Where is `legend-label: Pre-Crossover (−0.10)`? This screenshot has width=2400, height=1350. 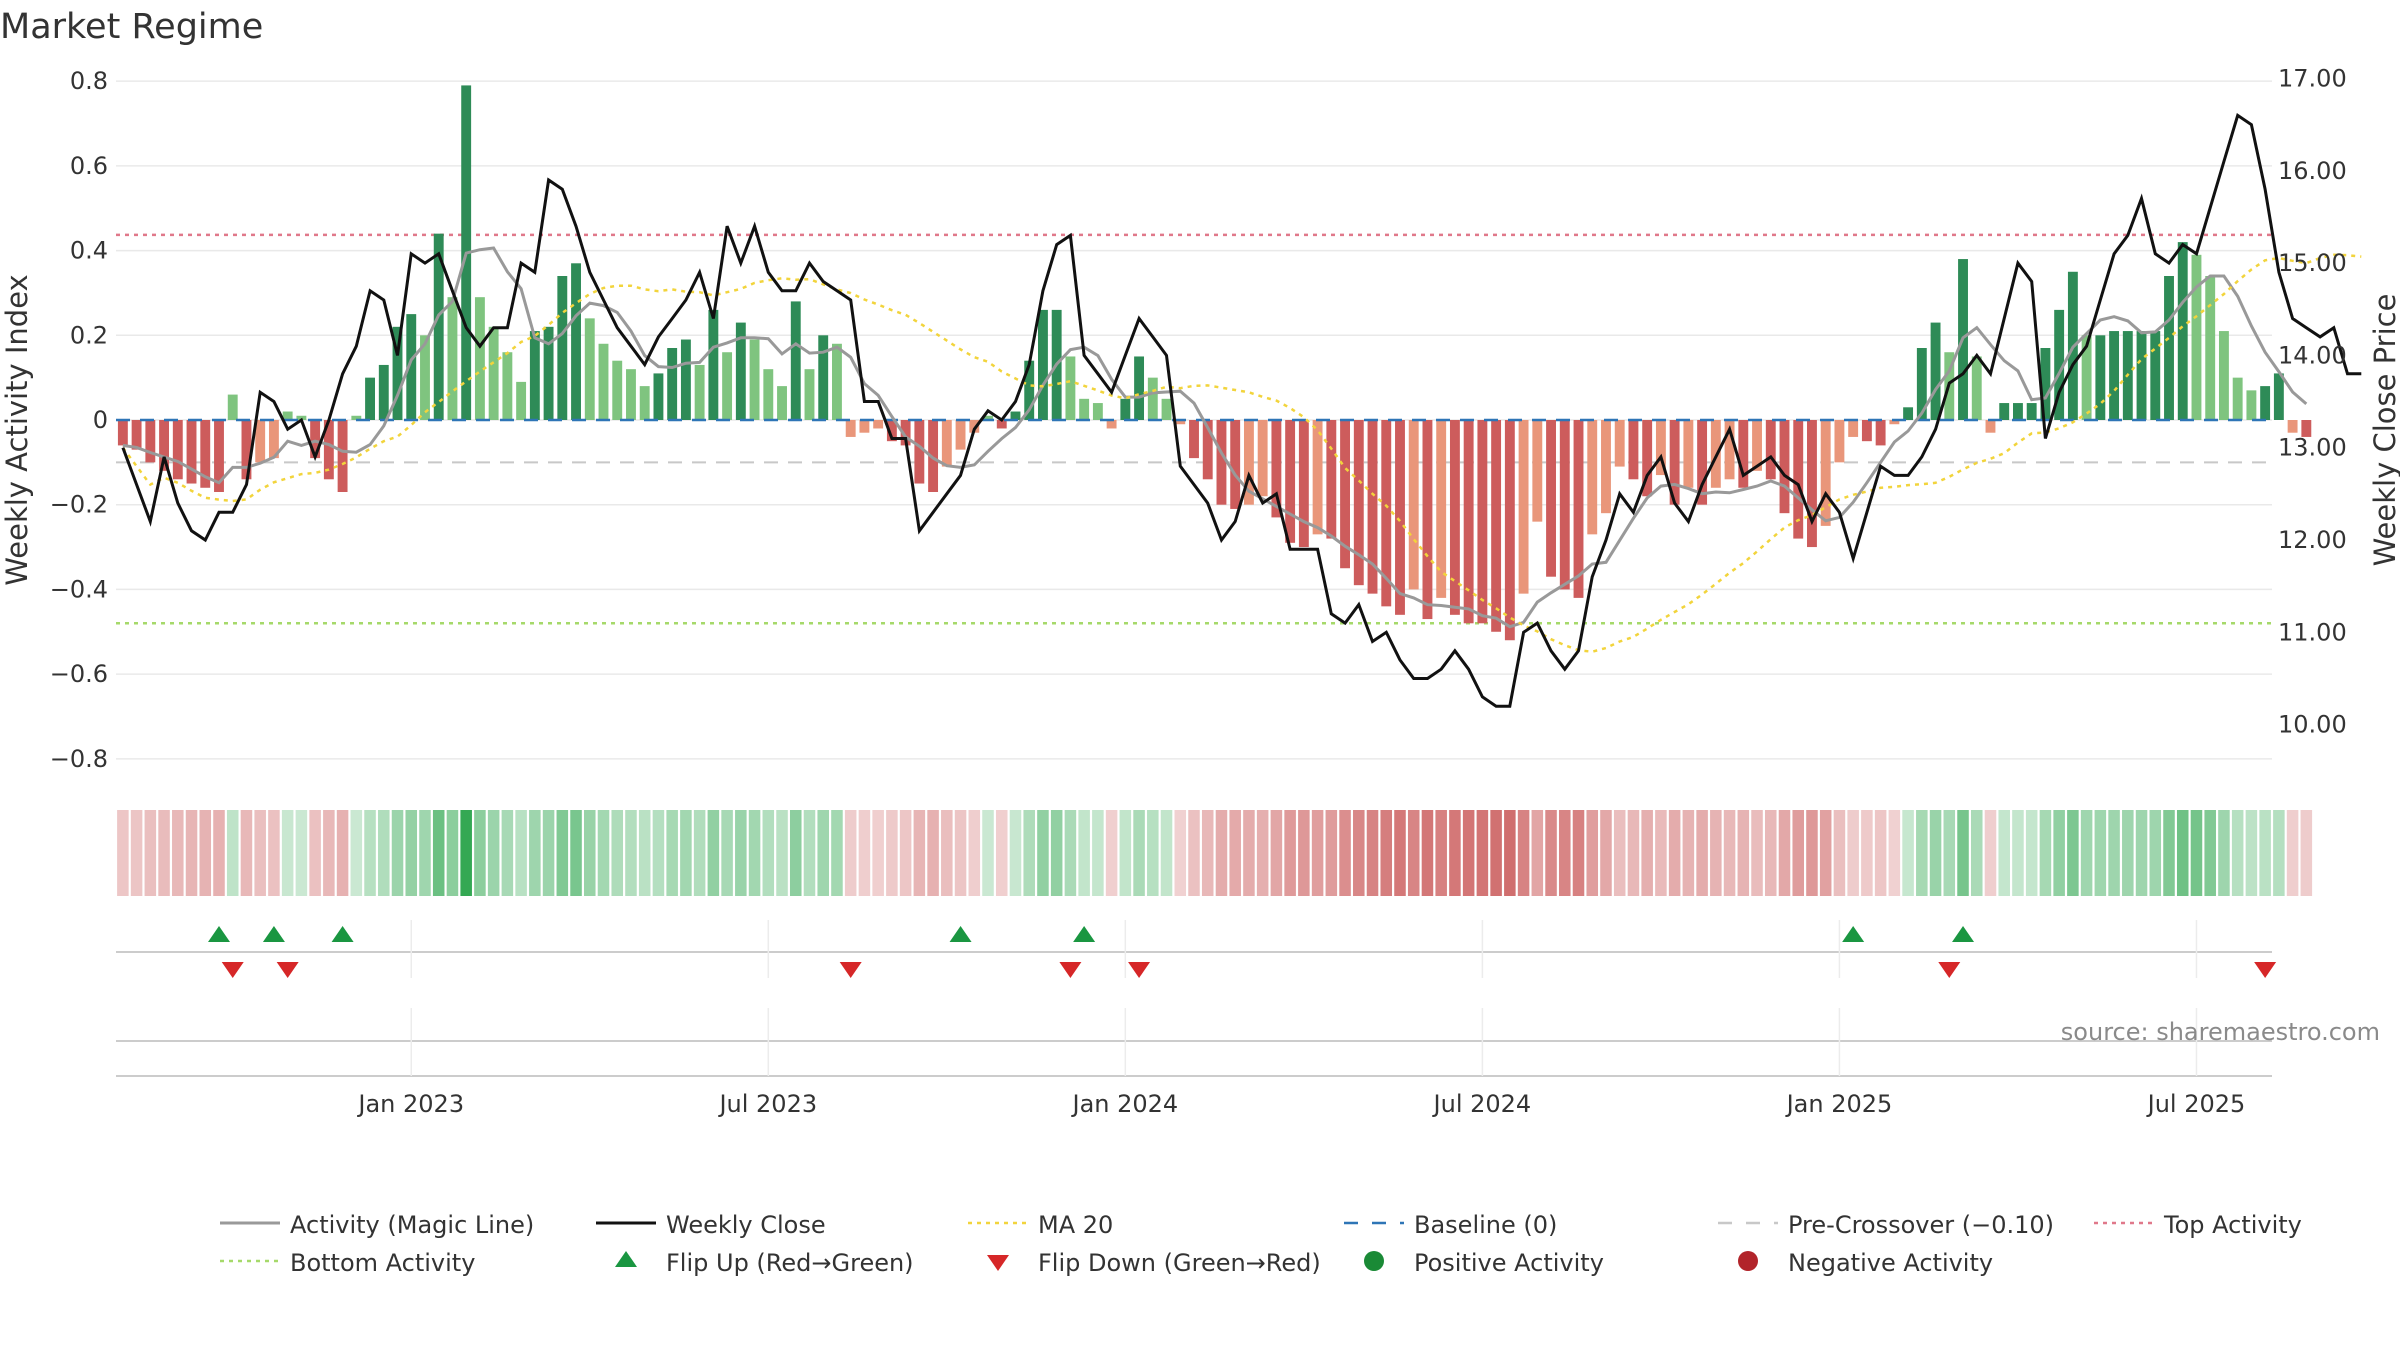 legend-label: Pre-Crossover (−0.10) is located at coordinates (1921, 1225).